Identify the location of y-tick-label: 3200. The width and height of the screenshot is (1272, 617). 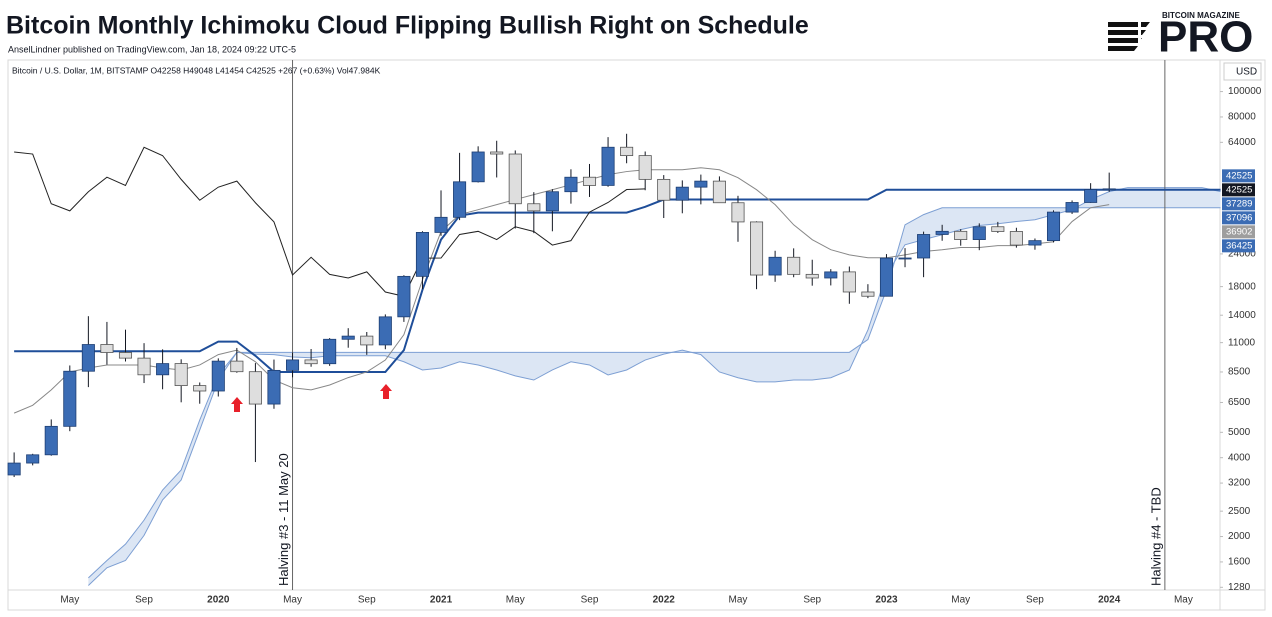
(1239, 483).